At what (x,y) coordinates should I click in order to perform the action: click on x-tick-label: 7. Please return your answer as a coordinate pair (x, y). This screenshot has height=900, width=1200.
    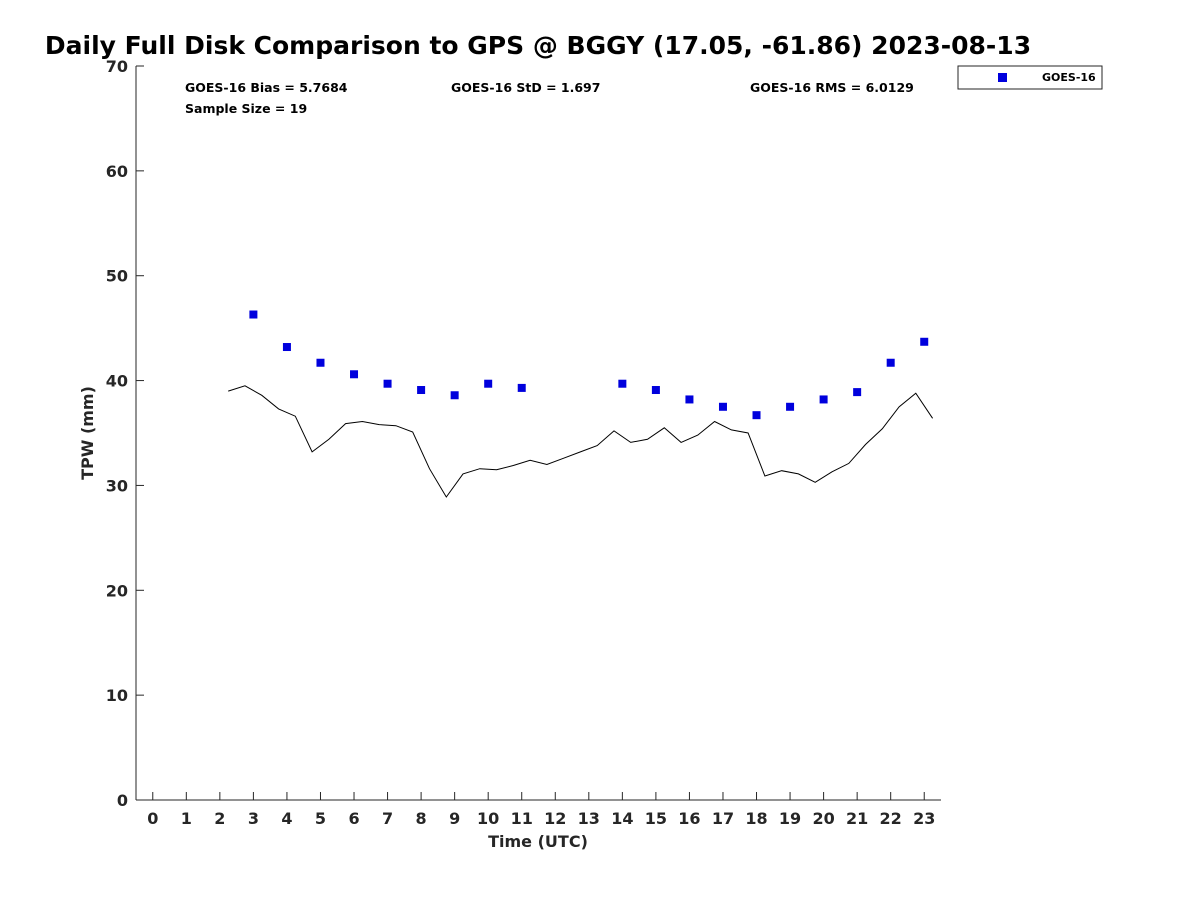
    Looking at the image, I should click on (387, 818).